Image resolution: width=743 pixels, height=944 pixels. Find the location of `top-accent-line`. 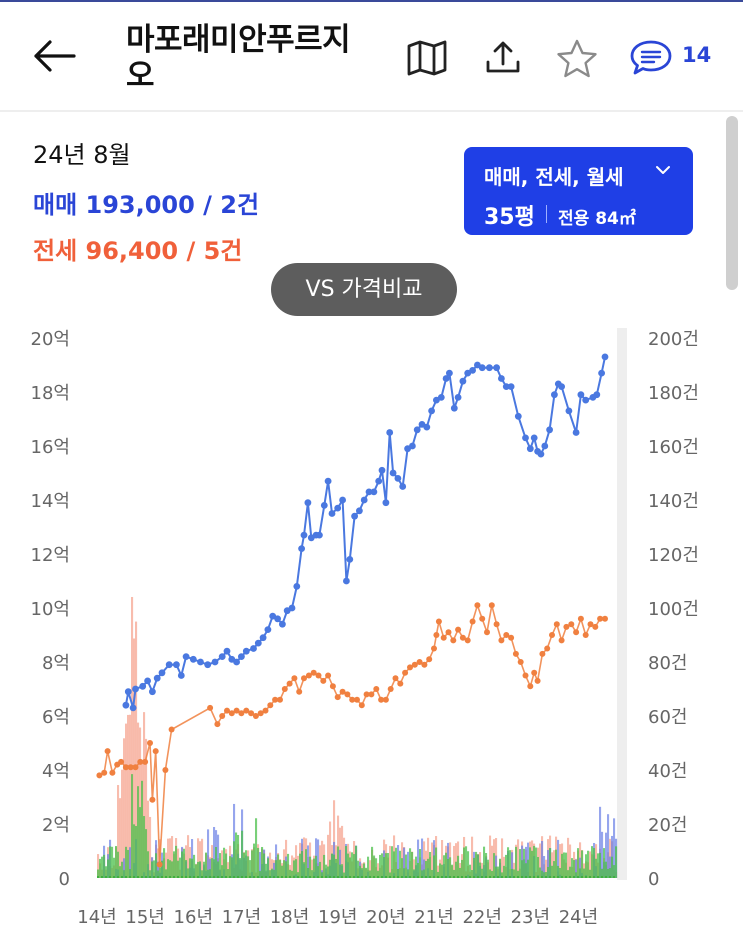

top-accent-line is located at coordinates (371, 1).